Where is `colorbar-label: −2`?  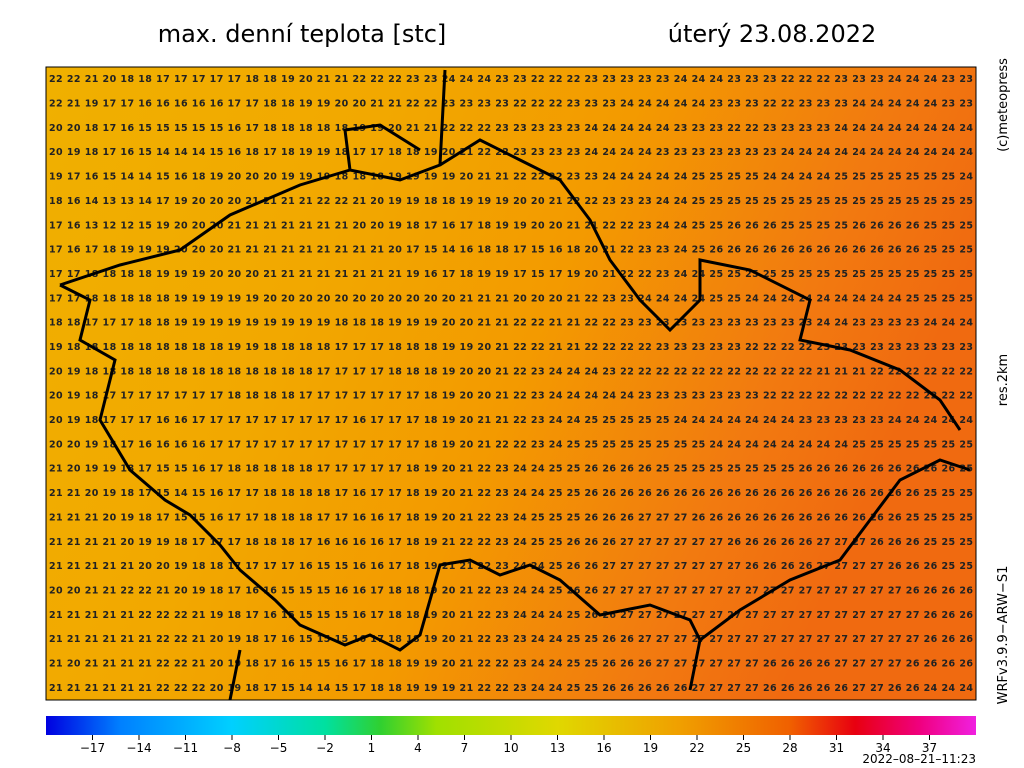
colorbar-label: −2 is located at coordinates (325, 748).